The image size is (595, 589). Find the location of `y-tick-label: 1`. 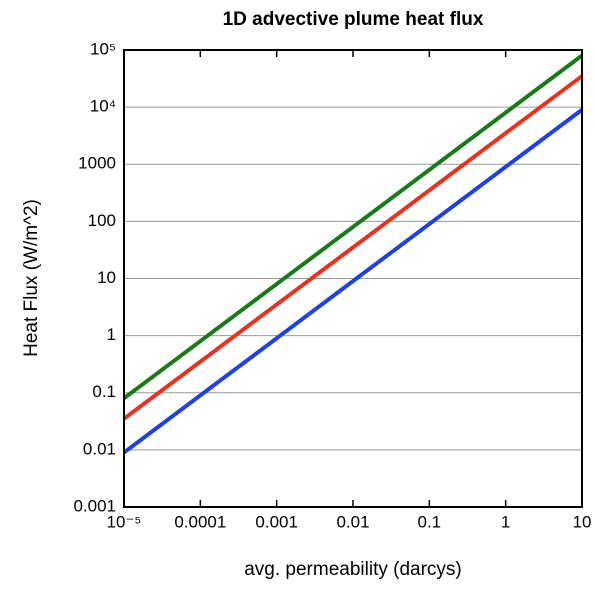

y-tick-label: 1 is located at coordinates (111, 334).